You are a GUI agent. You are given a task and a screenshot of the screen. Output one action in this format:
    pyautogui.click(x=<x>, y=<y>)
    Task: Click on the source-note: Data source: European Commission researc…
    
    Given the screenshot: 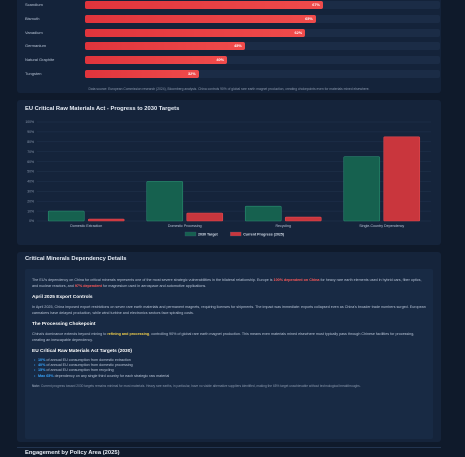 What is the action you would take?
    pyautogui.click(x=229, y=89)
    